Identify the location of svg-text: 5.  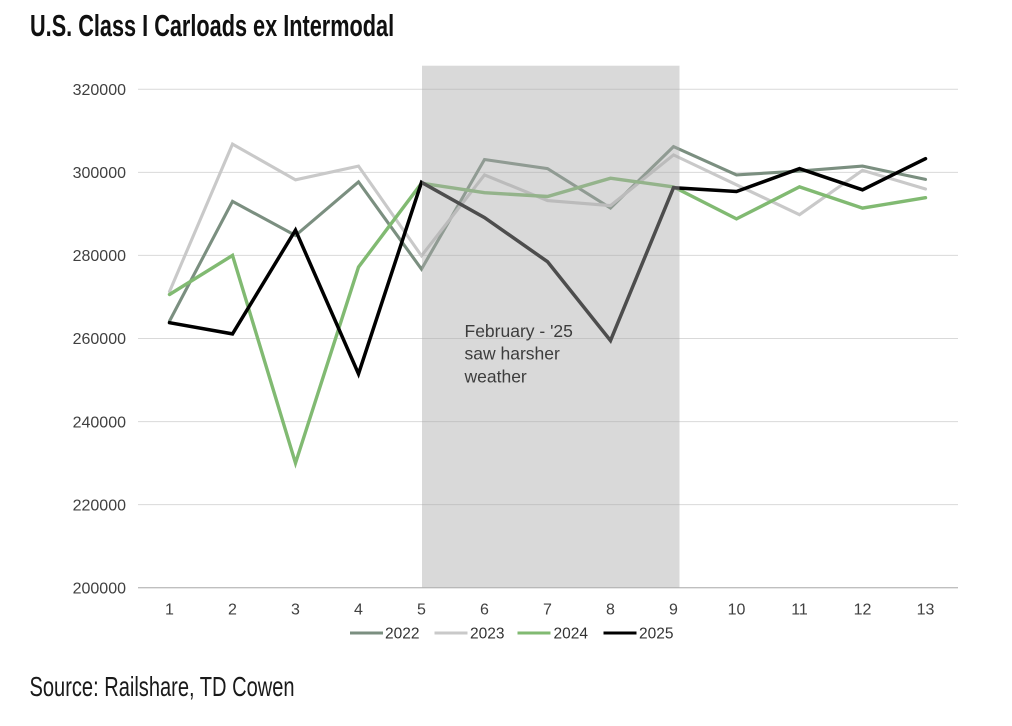
(421, 610).